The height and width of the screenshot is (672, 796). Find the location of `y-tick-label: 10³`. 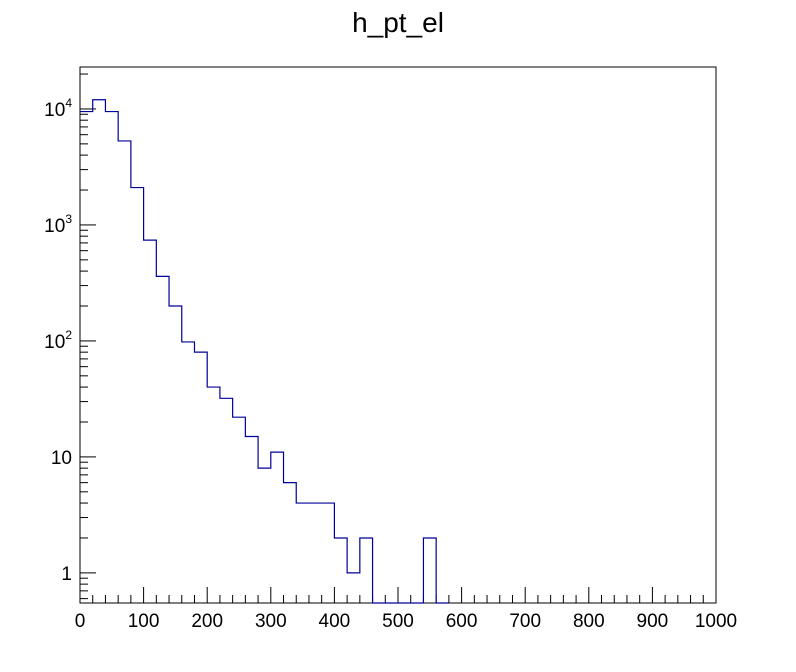

y-tick-label: 10³ is located at coordinates (58, 224).